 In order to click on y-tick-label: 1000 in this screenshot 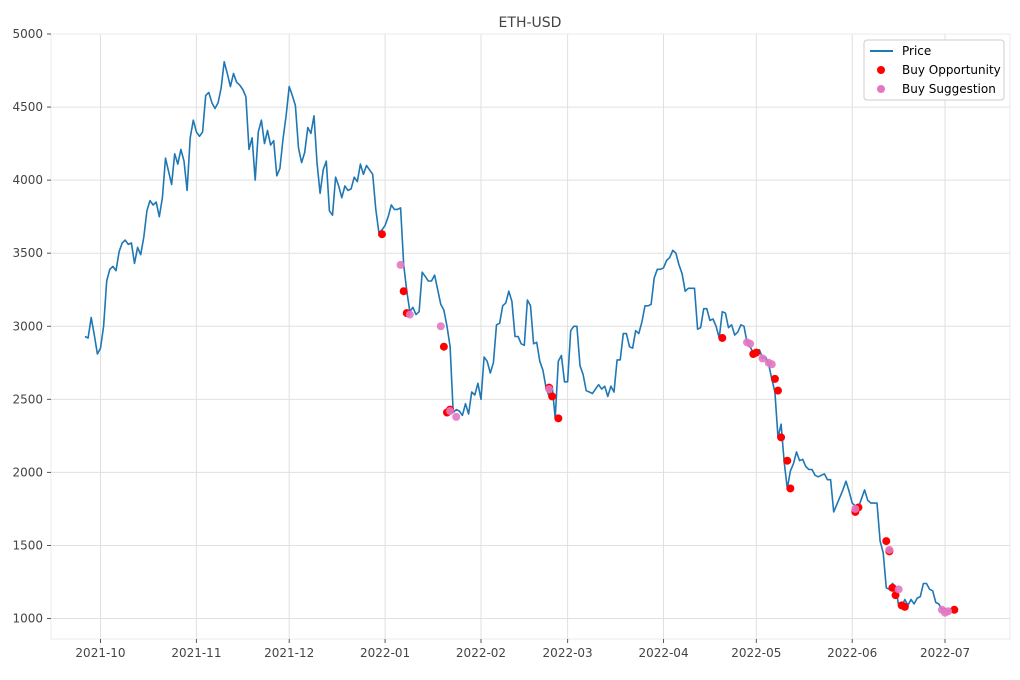, I will do `click(27, 619)`.